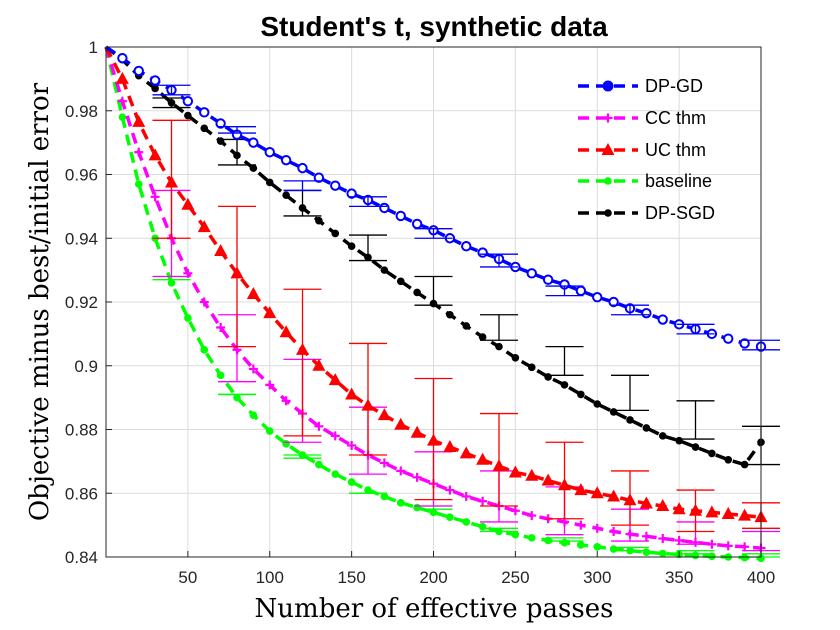 The height and width of the screenshot is (630, 840). I want to click on legend-item: baseline, so click(645, 181).